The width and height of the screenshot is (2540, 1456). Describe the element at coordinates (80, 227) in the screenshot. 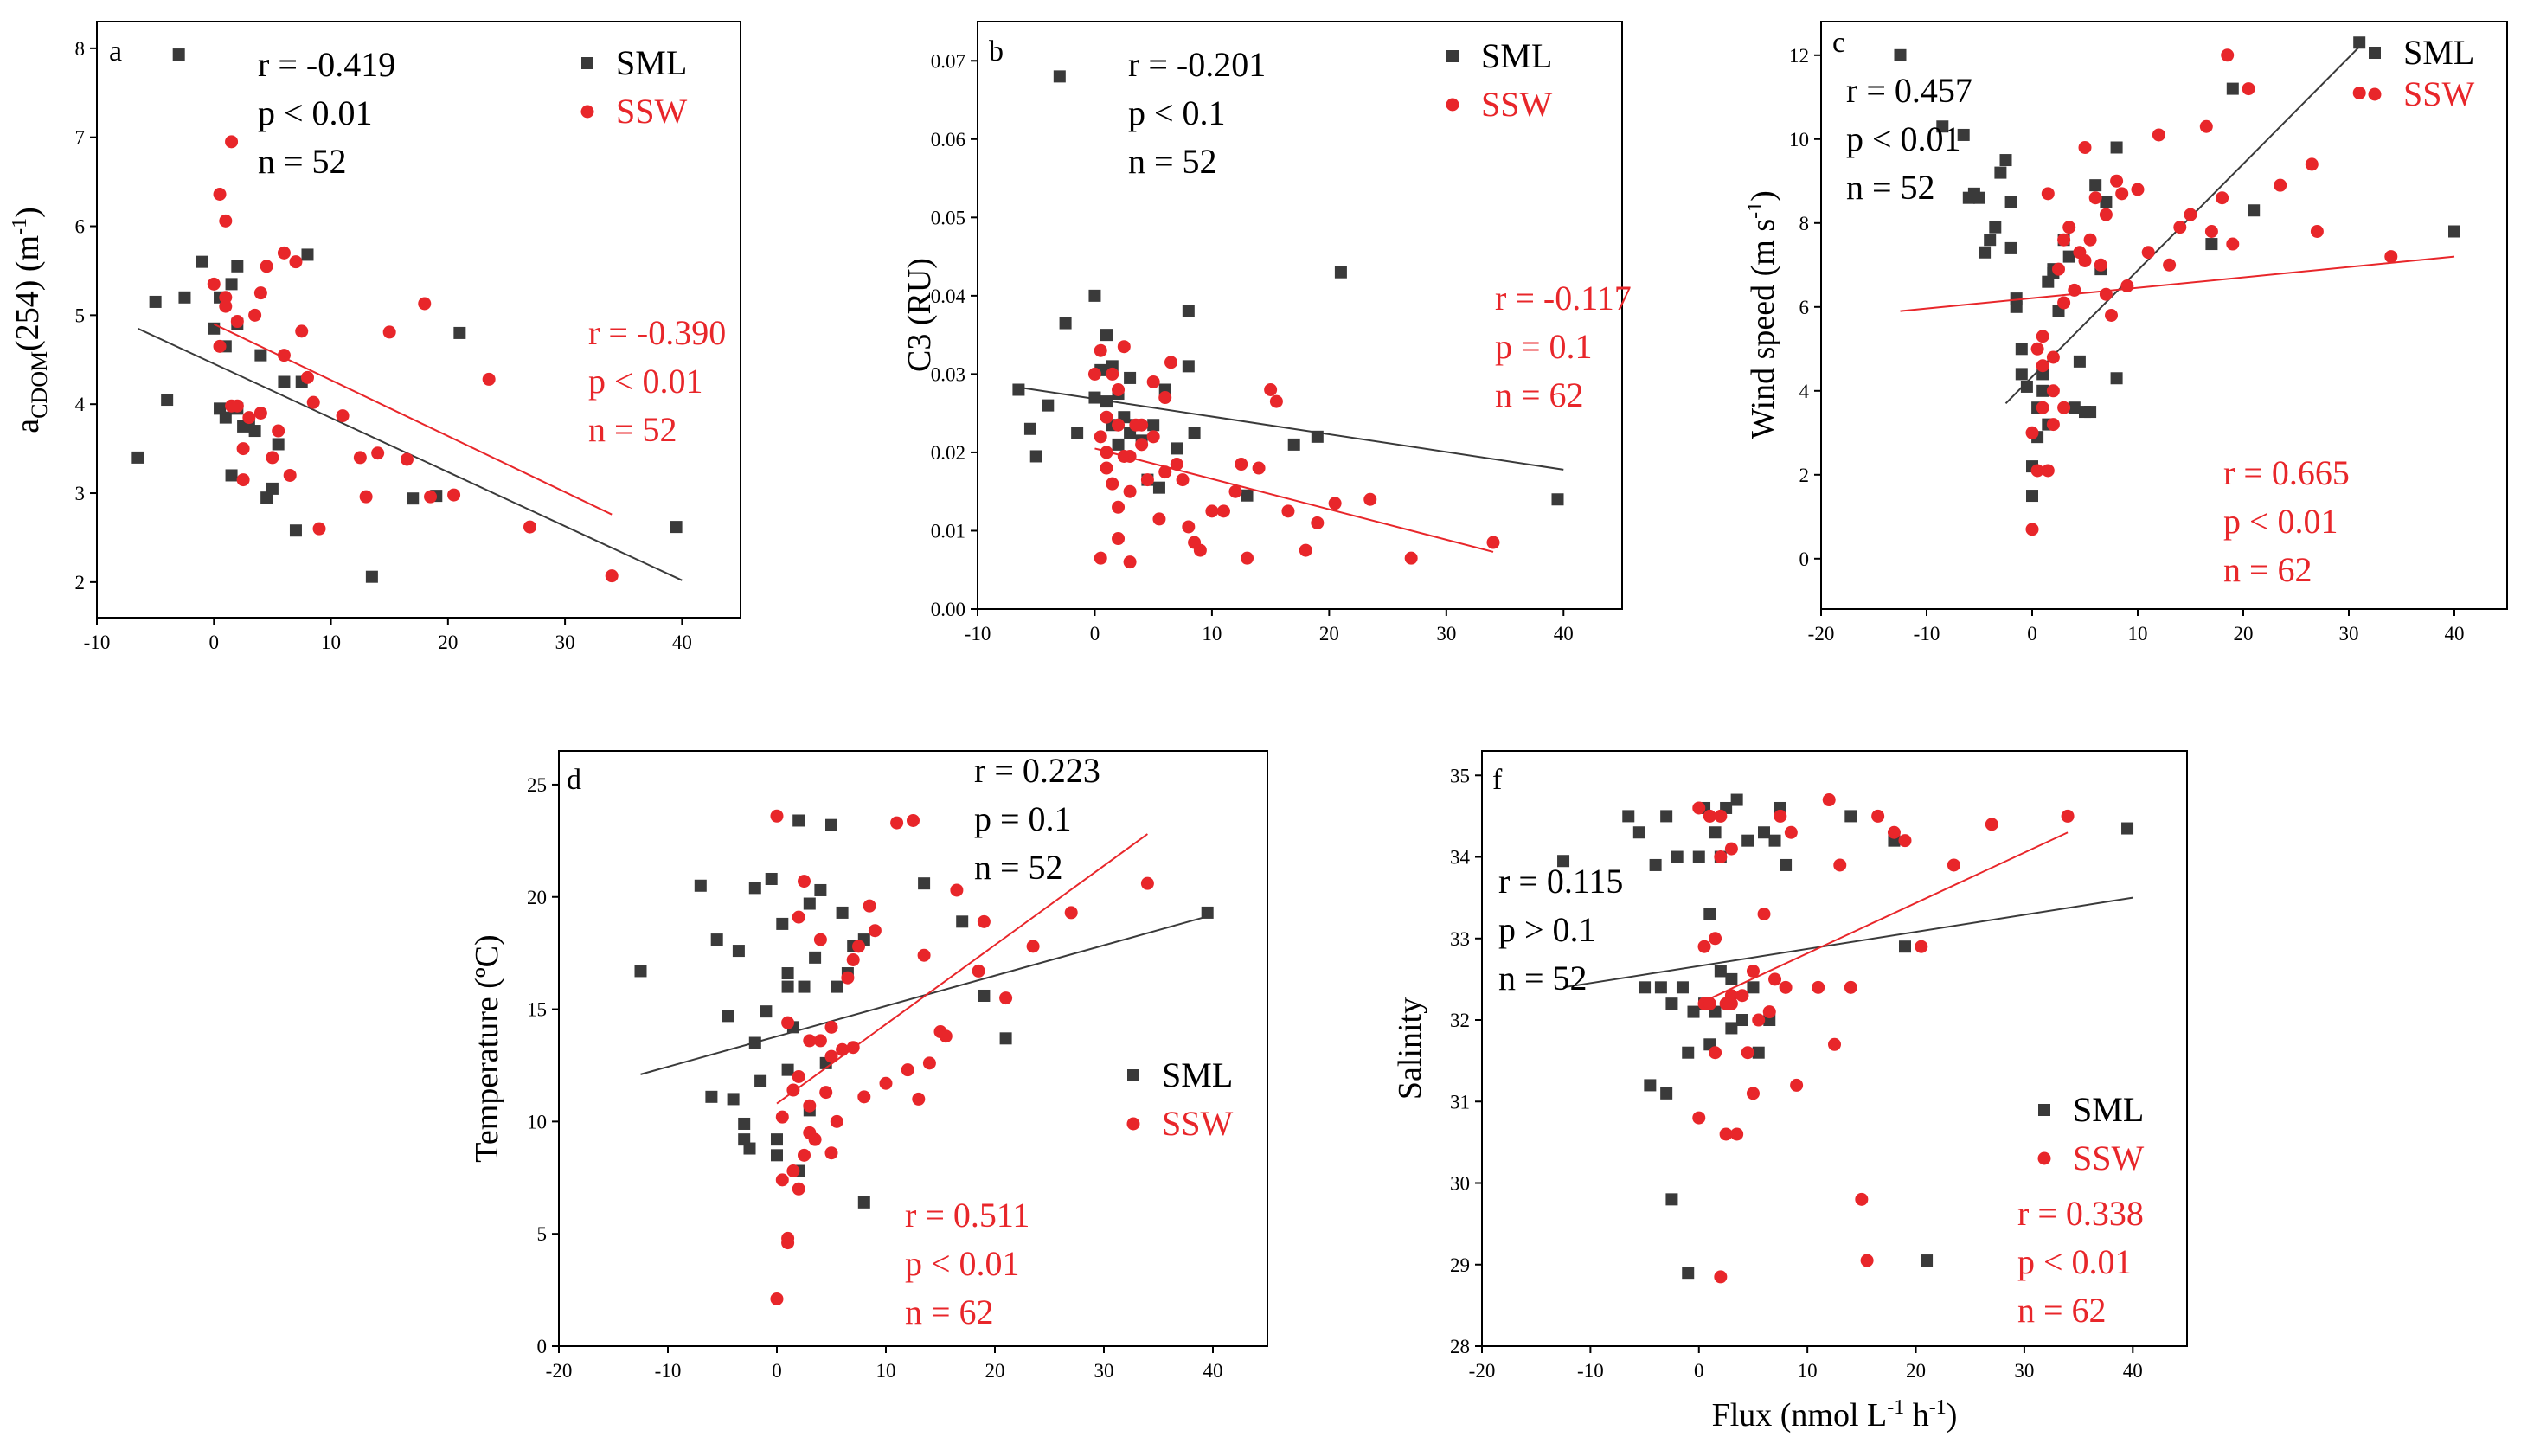

I see `y-tick-label: 6` at that location.